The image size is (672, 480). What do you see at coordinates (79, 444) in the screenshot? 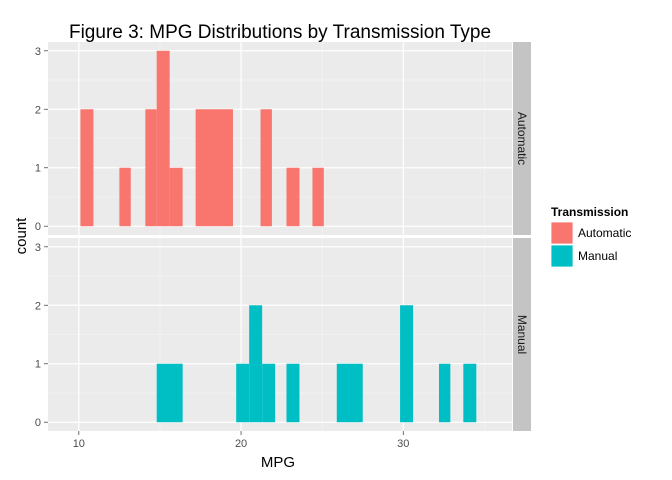
I see `x-tick-label: 10` at bounding box center [79, 444].